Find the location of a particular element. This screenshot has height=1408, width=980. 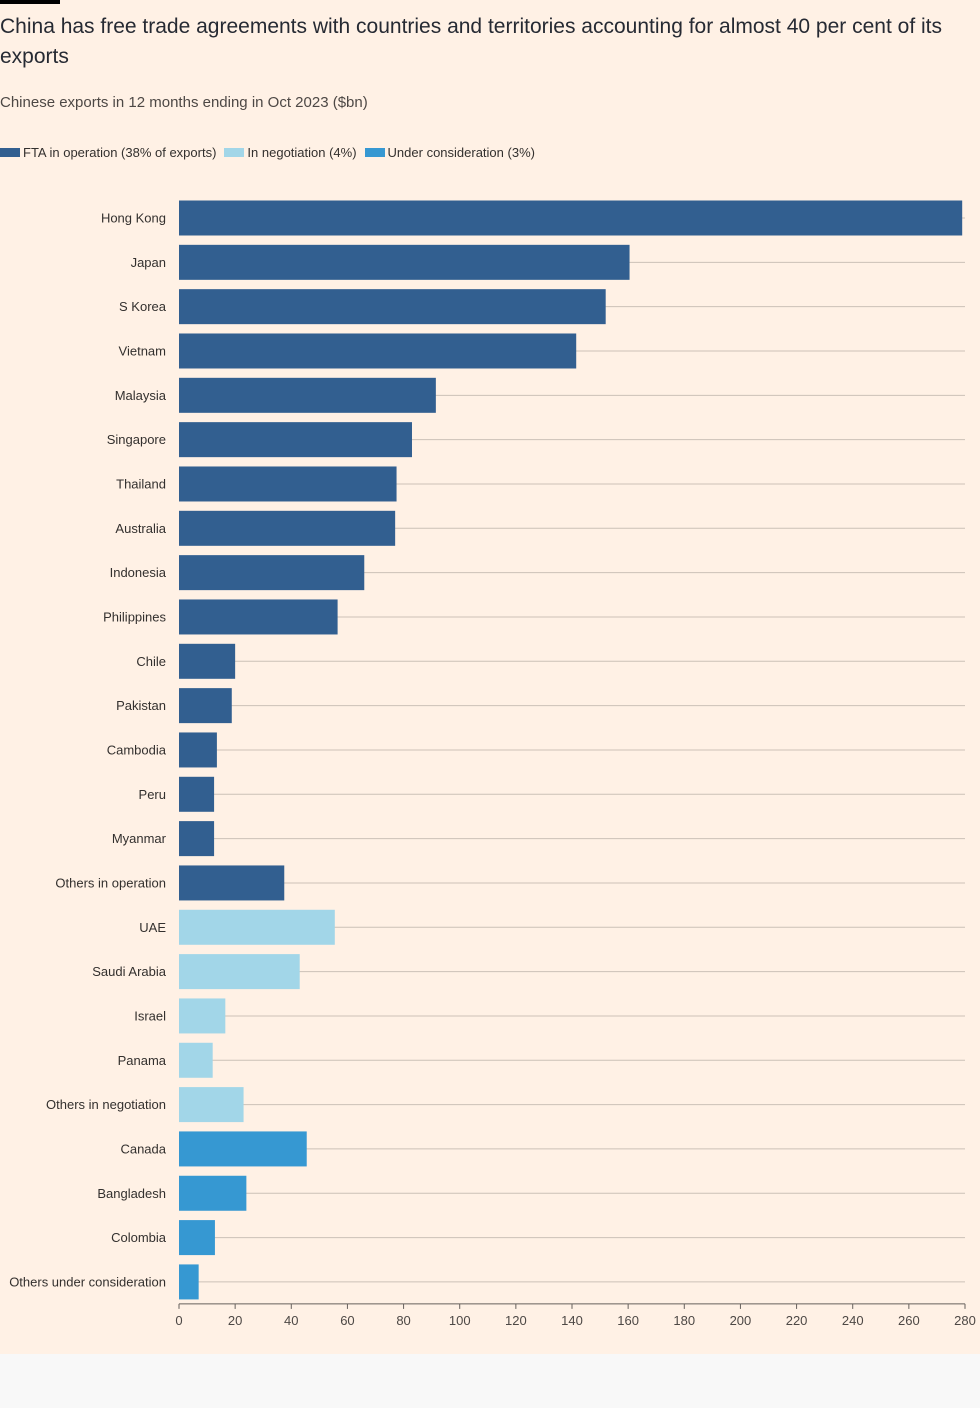

category-label: Others in operation is located at coordinates (110, 882).